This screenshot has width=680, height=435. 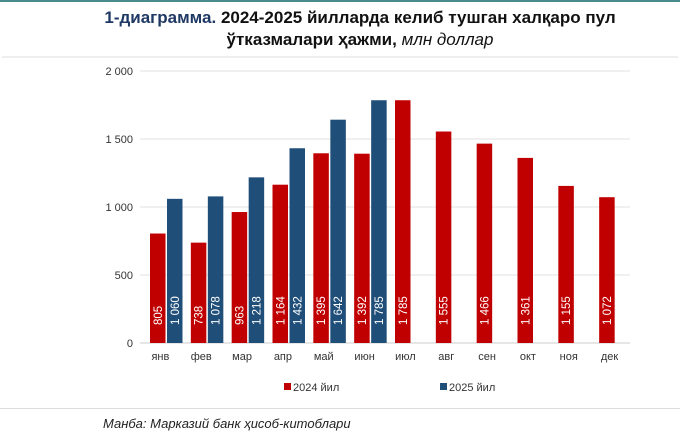 I want to click on data-label: 1 432, so click(x=298, y=310).